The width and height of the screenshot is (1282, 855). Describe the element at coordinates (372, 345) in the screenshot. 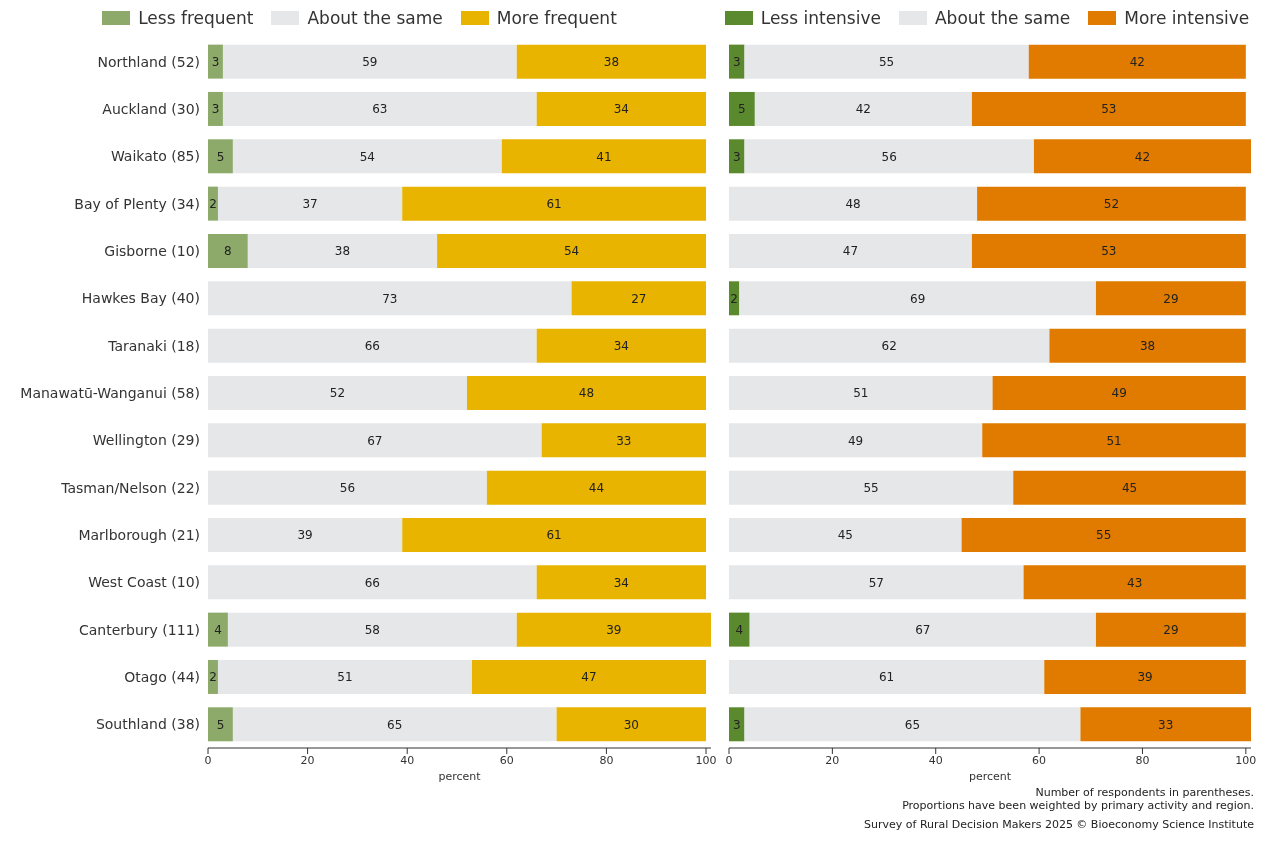

I see `data-label: 66` at that location.